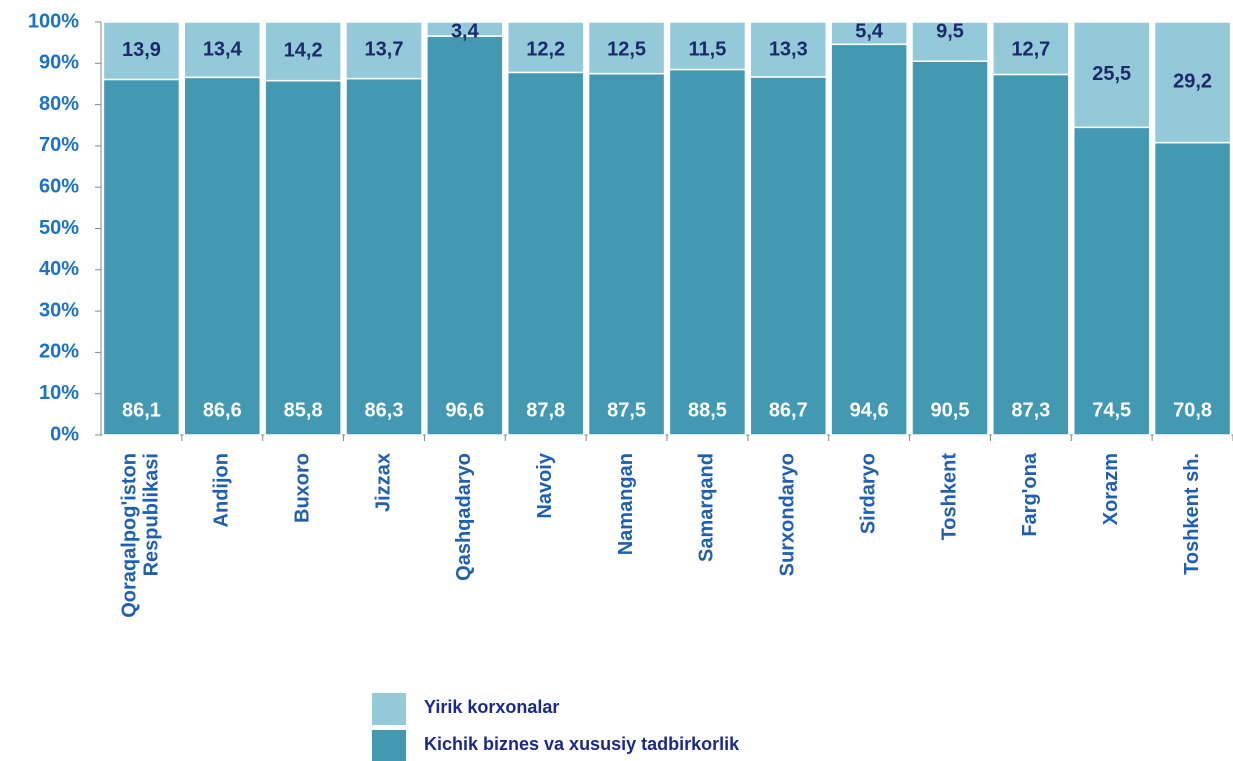  What do you see at coordinates (1030, 410) in the screenshot?
I see `value-label: 87,3` at bounding box center [1030, 410].